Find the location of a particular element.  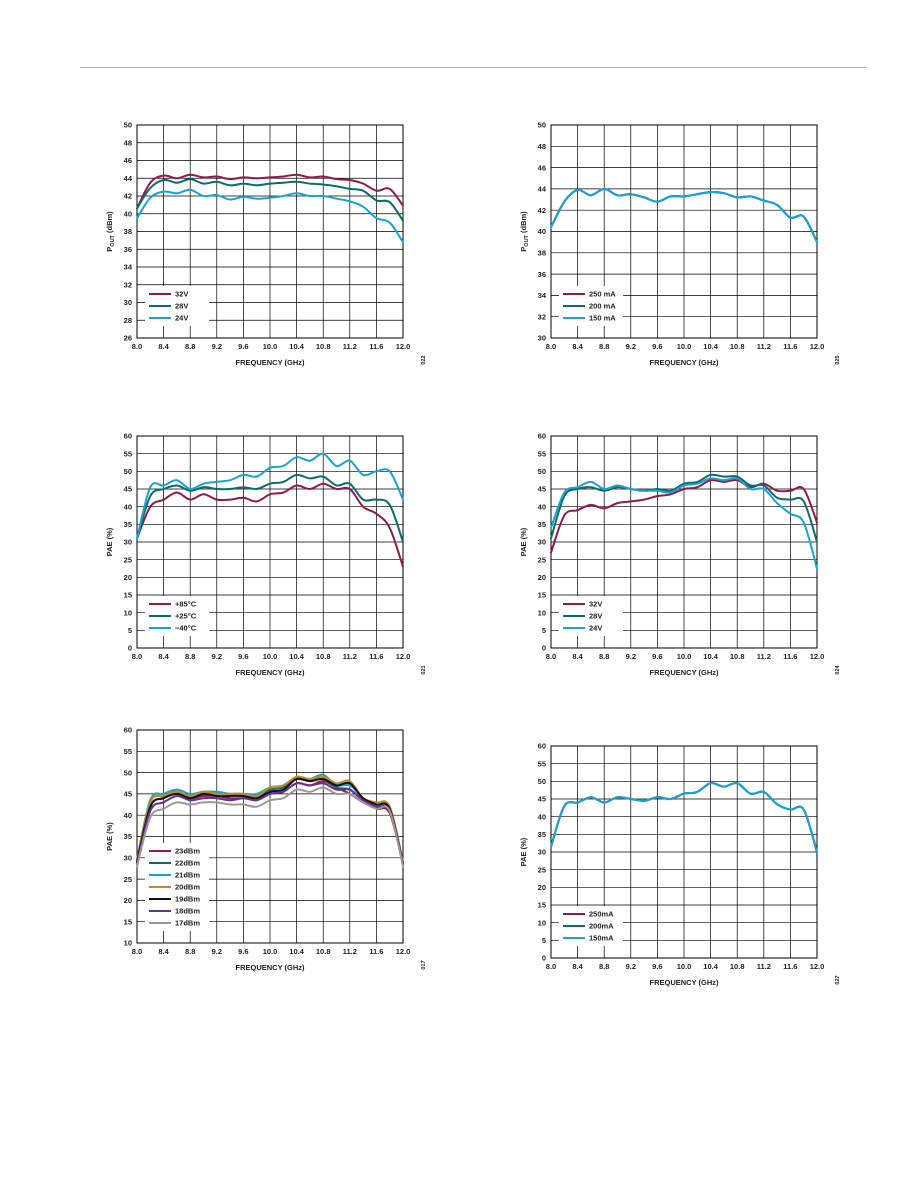

figure-id: 021 is located at coordinates (424, 669).